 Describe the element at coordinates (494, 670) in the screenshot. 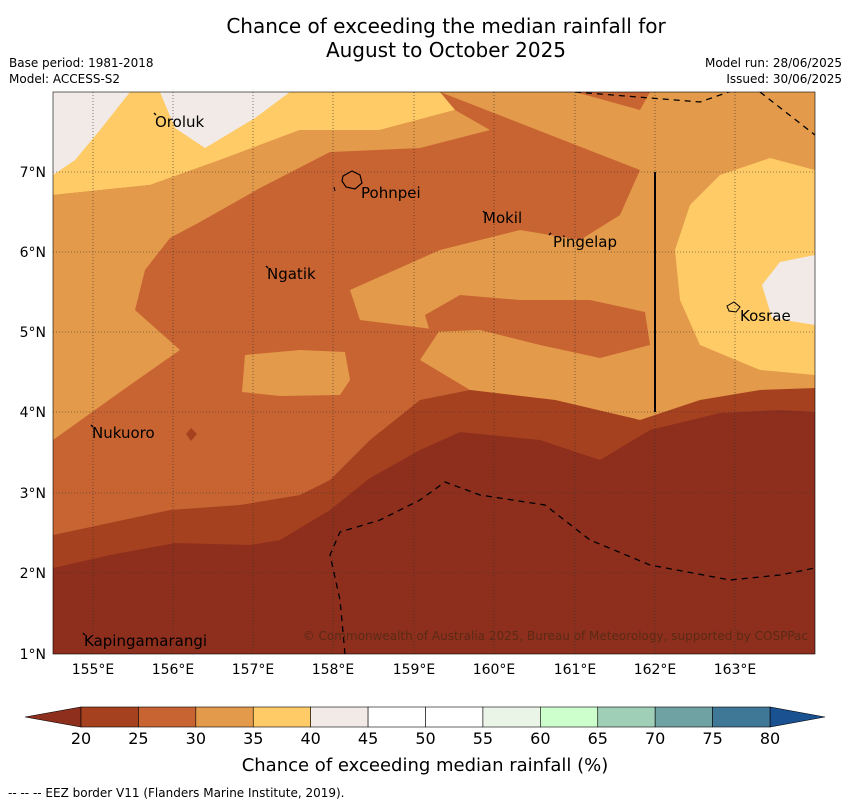

I see `lon-tick: 160°E` at that location.